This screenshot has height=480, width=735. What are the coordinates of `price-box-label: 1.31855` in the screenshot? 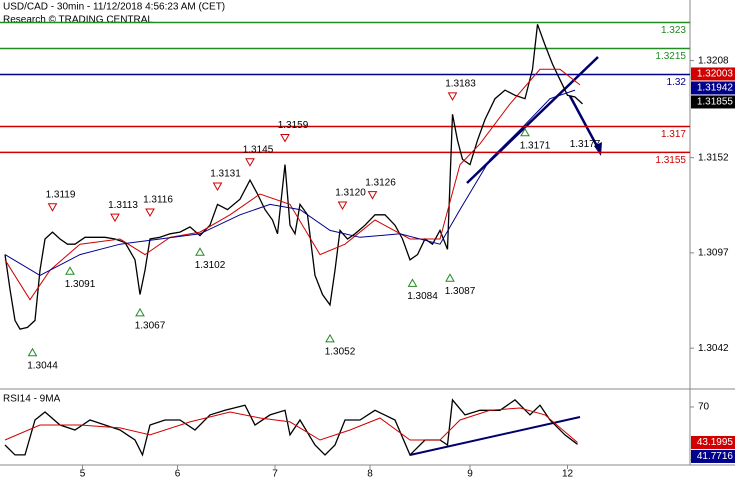 It's located at (715, 102).